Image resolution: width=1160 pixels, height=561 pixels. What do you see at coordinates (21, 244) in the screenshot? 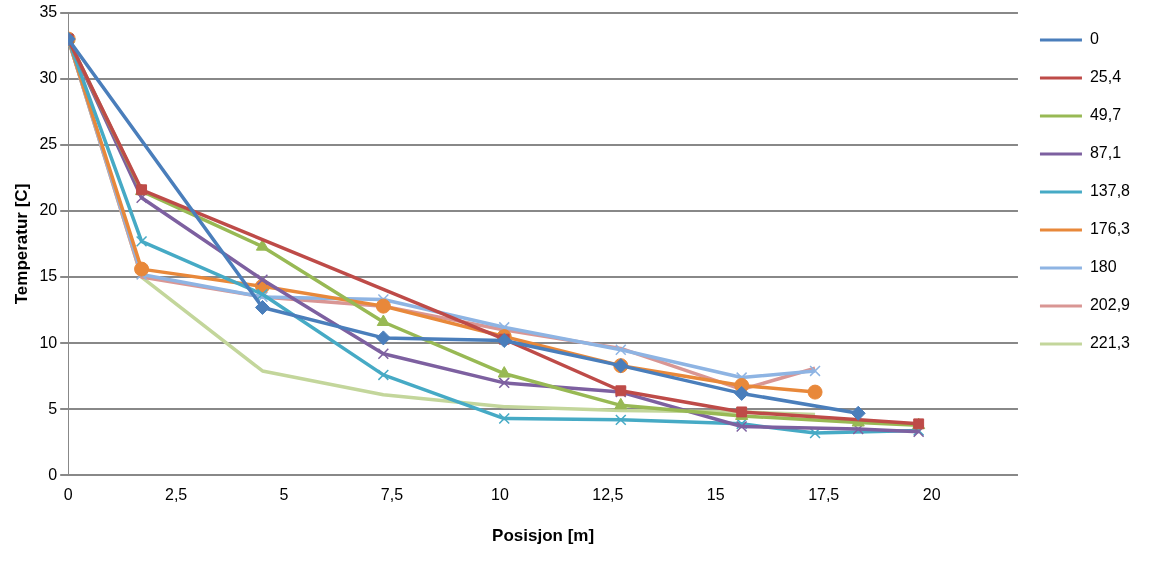
I see `y-axis-title: Temperatur [C]` at bounding box center [21, 244].